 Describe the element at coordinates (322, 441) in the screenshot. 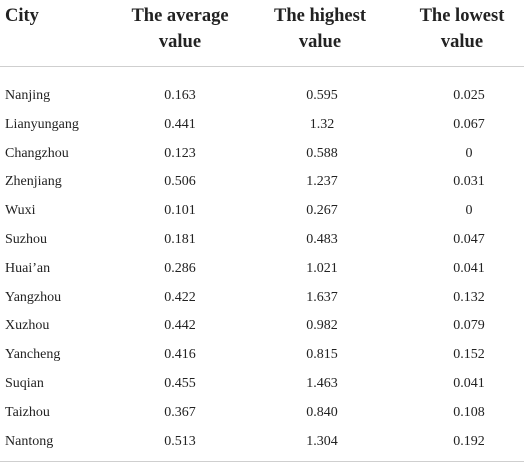

I see `highest-value-cell: 1.304` at that location.